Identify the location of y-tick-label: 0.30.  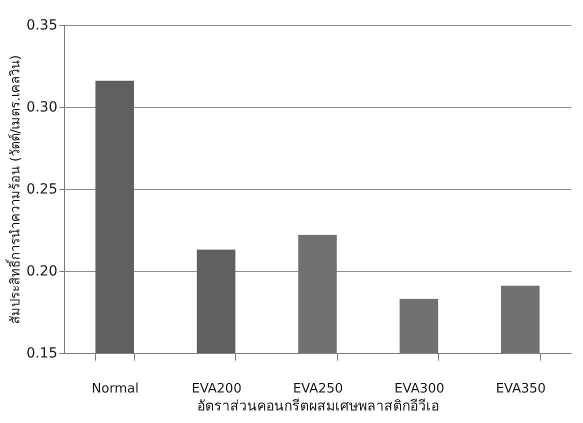
(42, 108).